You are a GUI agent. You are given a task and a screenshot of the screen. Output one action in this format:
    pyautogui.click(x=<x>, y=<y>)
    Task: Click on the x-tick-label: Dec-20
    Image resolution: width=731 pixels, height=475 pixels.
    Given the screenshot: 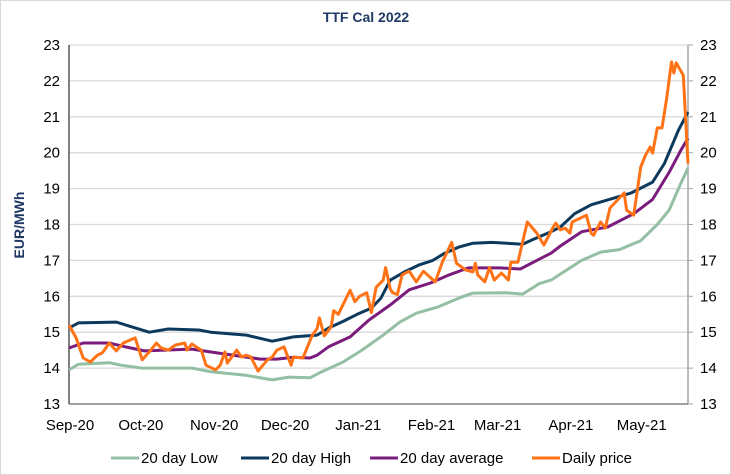 What is the action you would take?
    pyautogui.click(x=285, y=425)
    